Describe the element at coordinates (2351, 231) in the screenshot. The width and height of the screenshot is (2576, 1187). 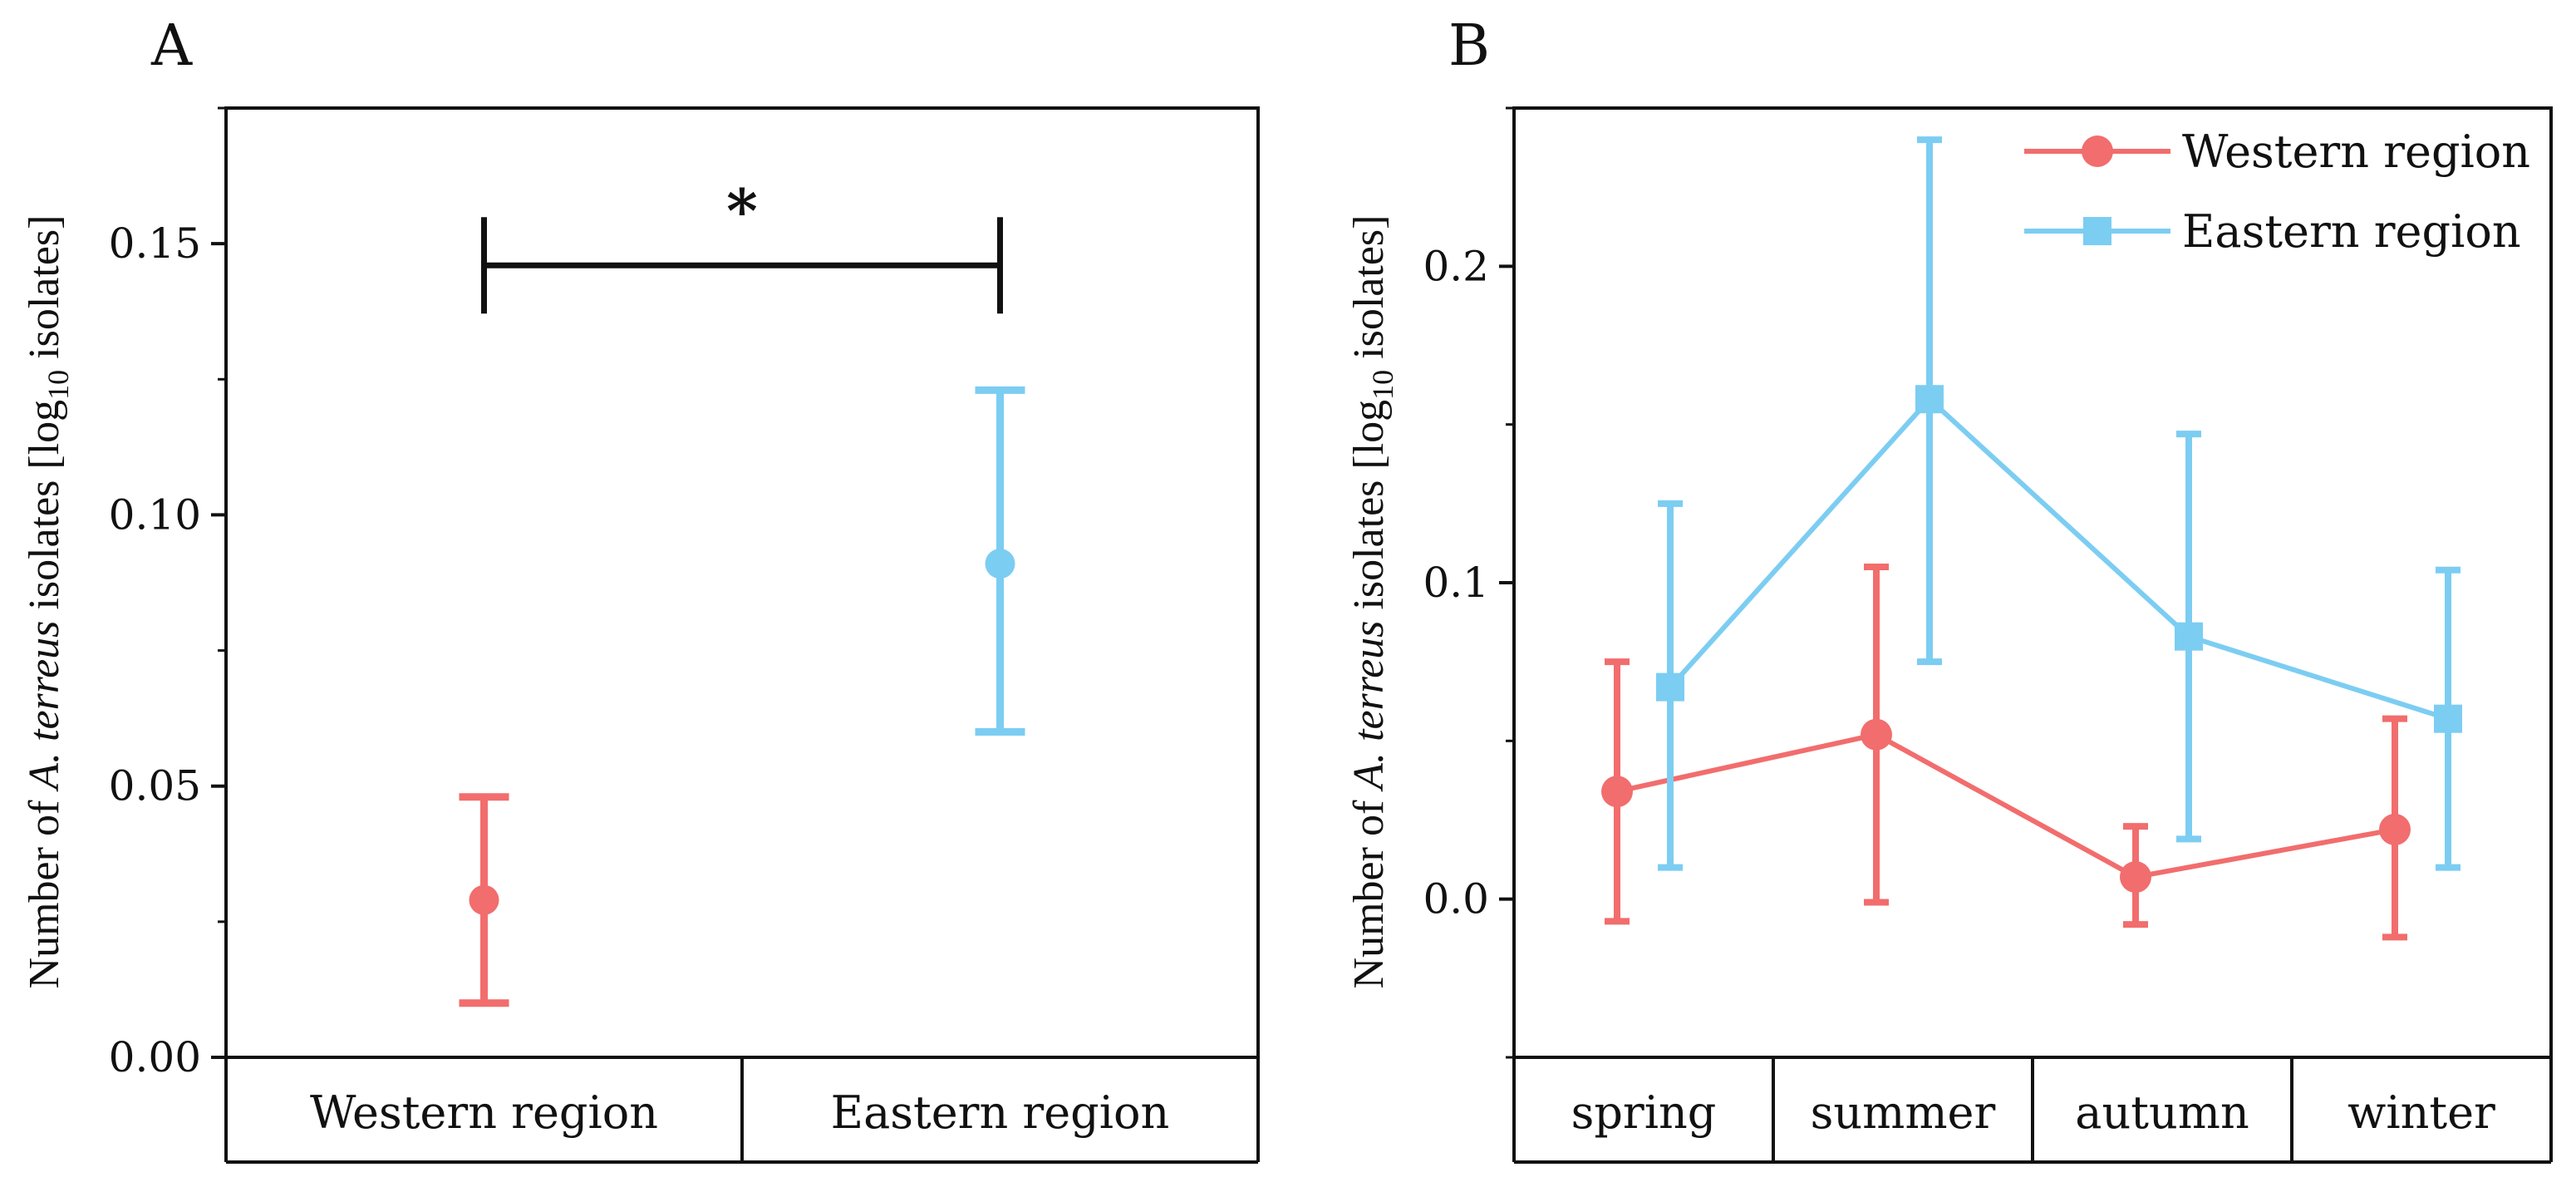
I see `legend-label: Eastern region` at that location.